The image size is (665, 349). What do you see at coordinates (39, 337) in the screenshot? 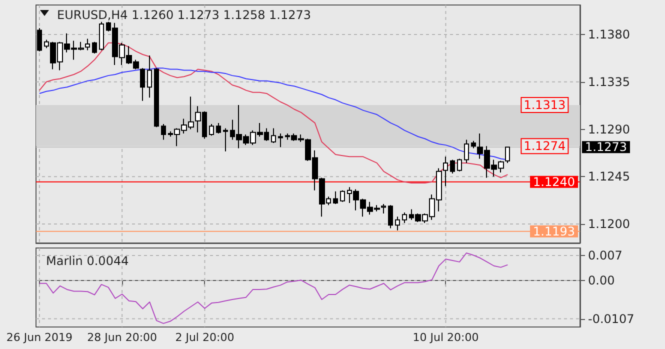
I see `x-tick-label: 26 Jun 2019` at bounding box center [39, 337].